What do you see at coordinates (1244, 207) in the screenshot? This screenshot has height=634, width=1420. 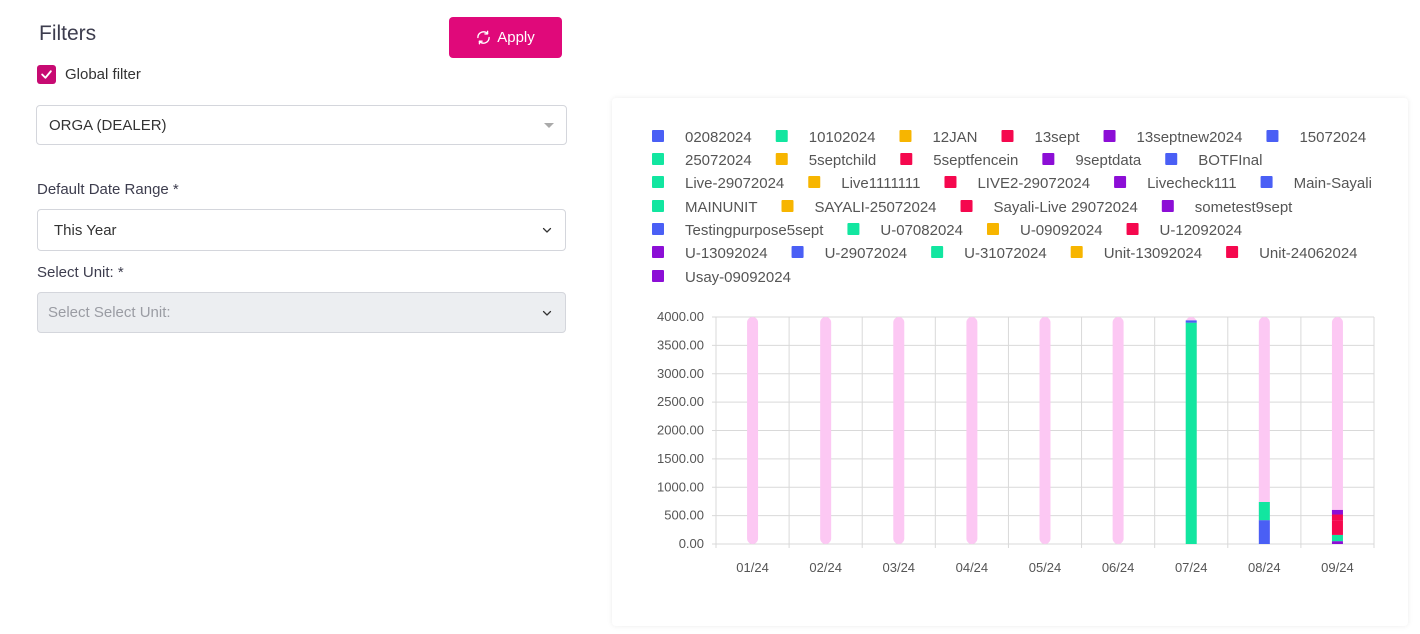 I see `legend-label: sometest9sept` at bounding box center [1244, 207].